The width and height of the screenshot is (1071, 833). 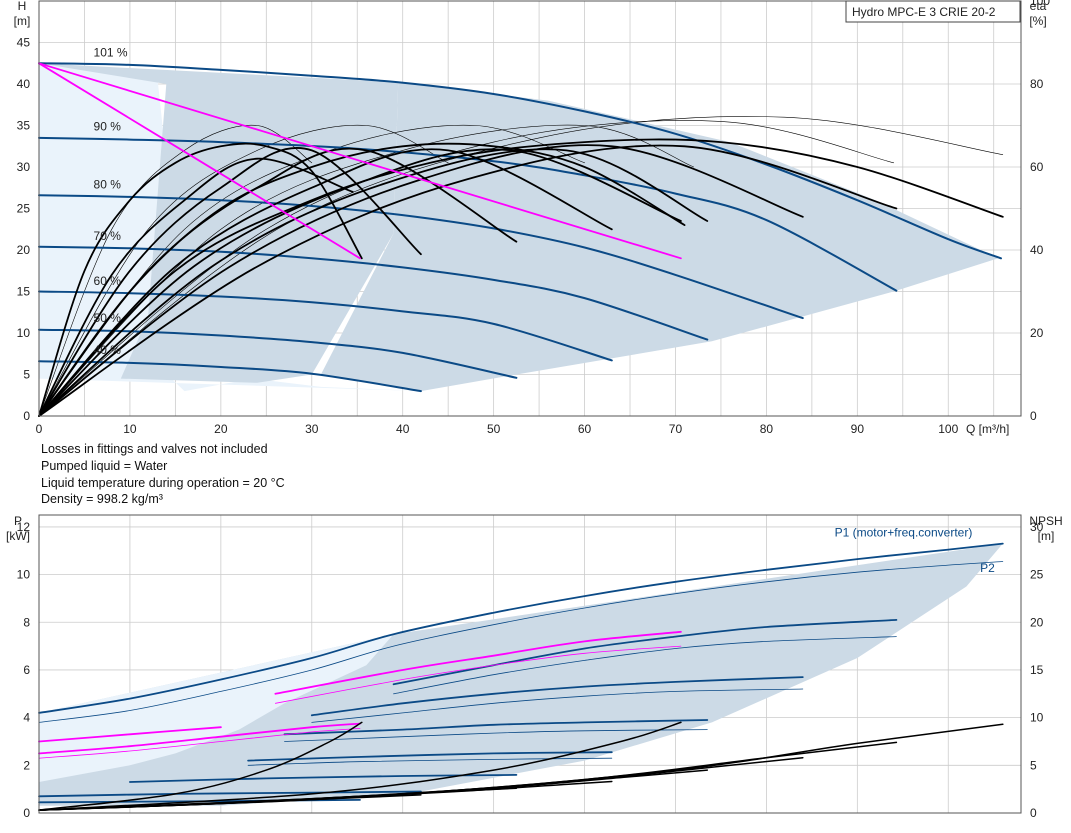 I want to click on y2-tick-label: 40, so click(x=1037, y=250).